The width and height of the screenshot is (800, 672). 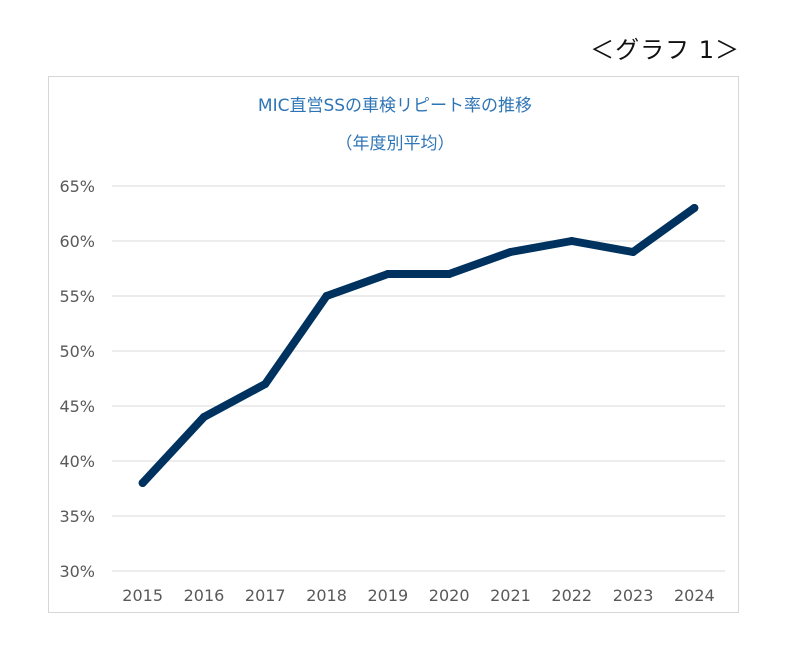 What do you see at coordinates (395, 144) in the screenshot?
I see `chart-subtitle: （年度別平均）` at bounding box center [395, 144].